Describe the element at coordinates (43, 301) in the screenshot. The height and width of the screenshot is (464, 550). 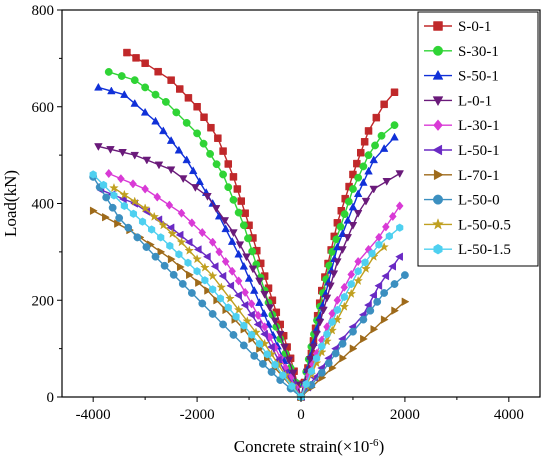
I see `y-tick-label: 200` at that location.